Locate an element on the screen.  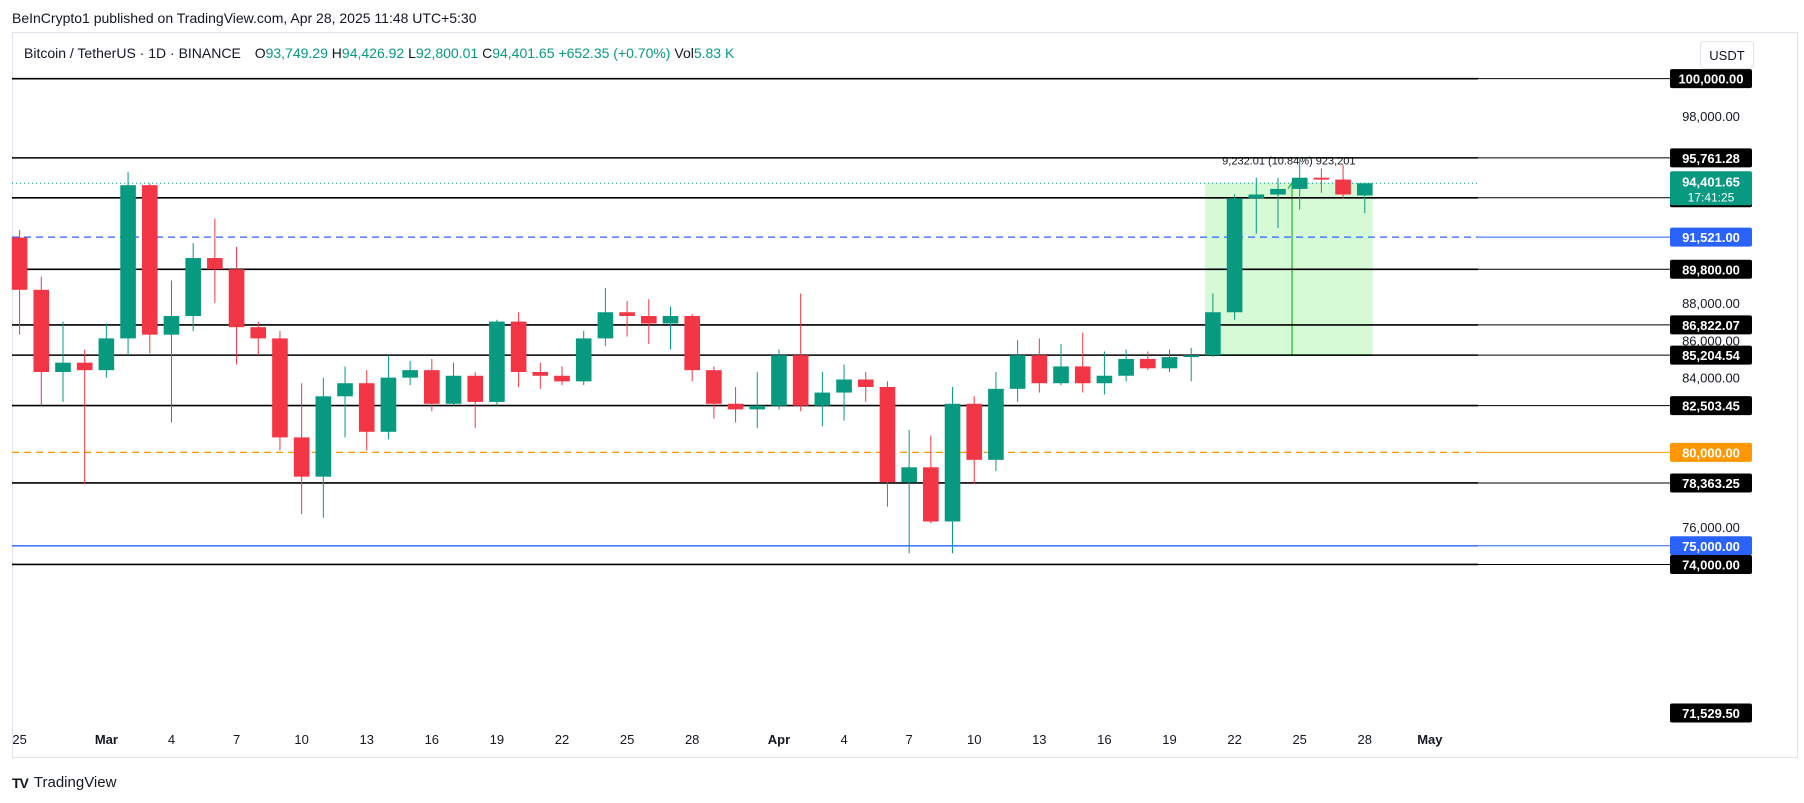
low-value: 92,800.01 is located at coordinates (447, 53).